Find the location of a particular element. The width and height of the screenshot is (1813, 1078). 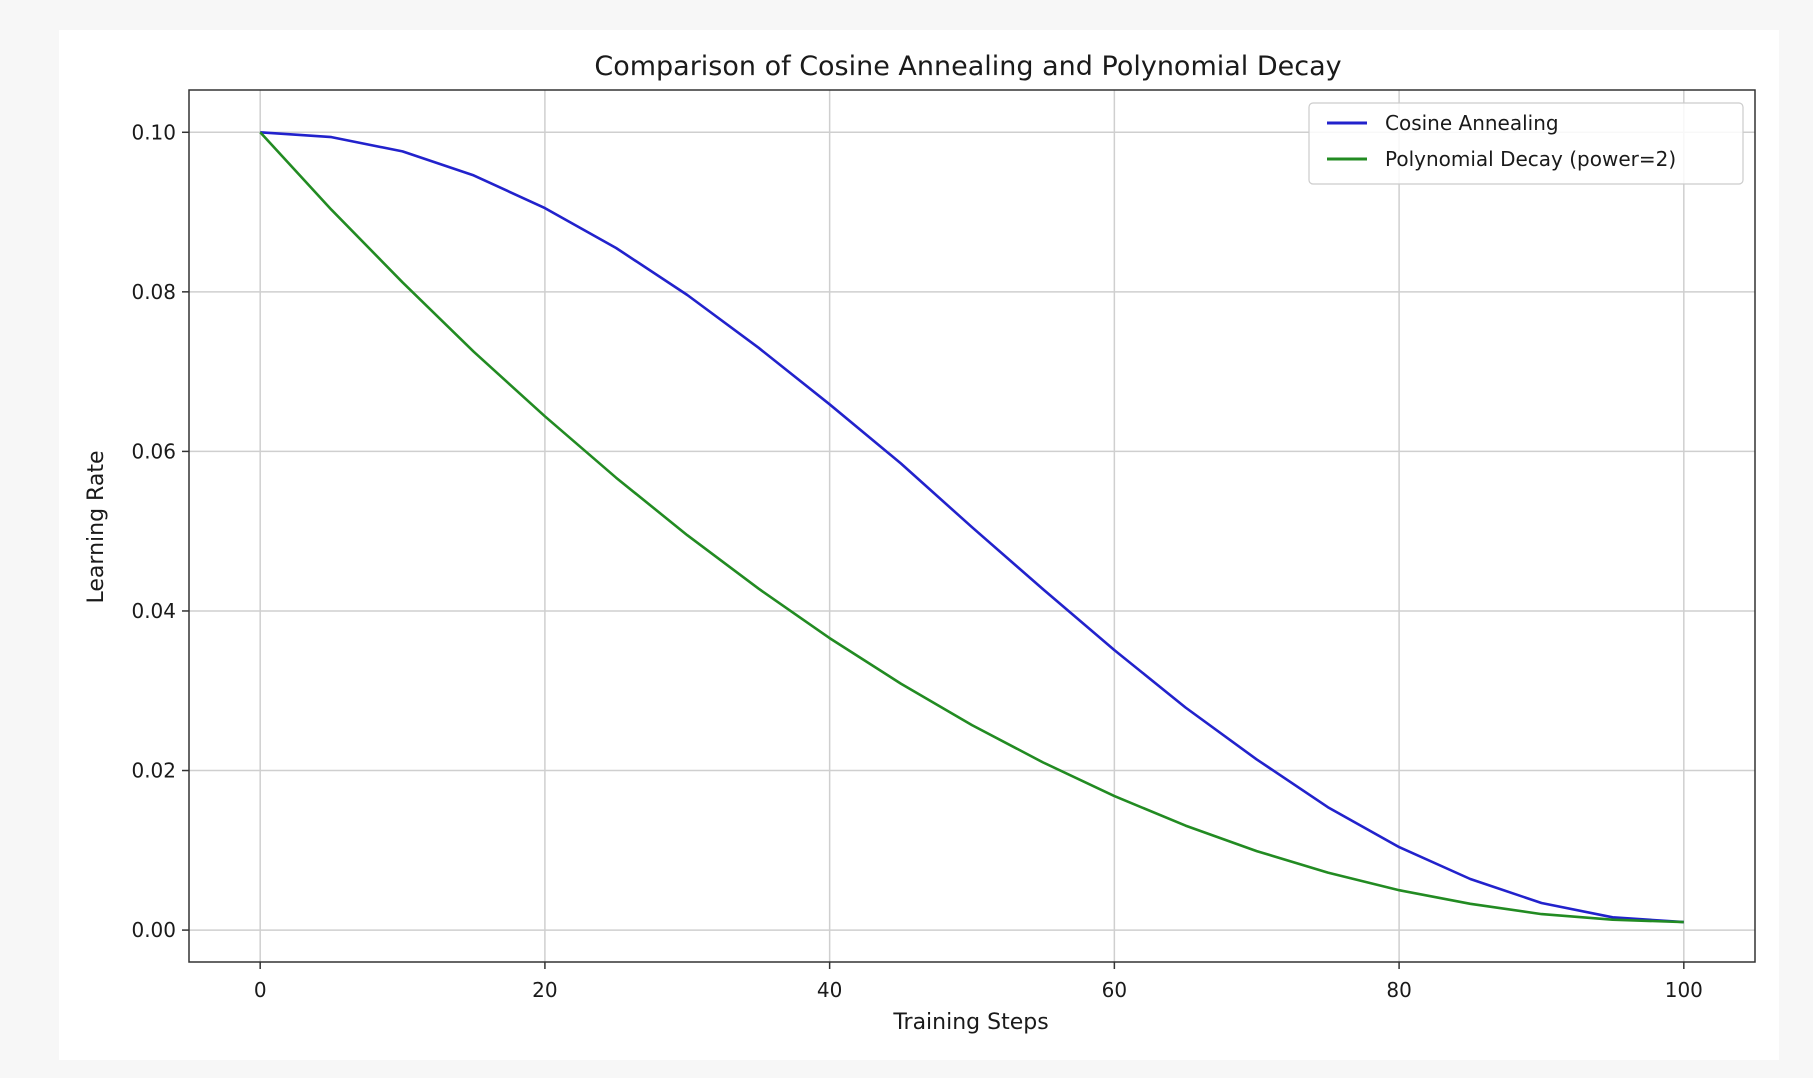

y-tick-label: 0.10 is located at coordinates (153, 132).